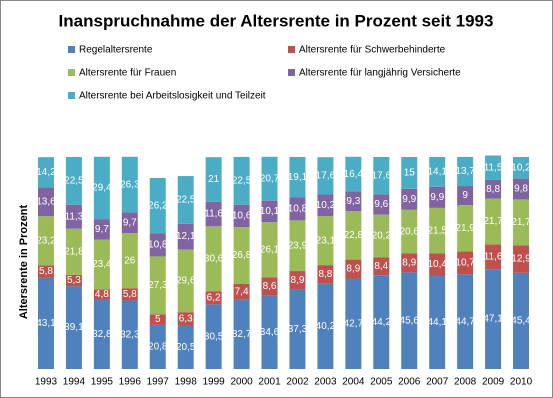  I want to click on data-label: 10,7, so click(465, 263).